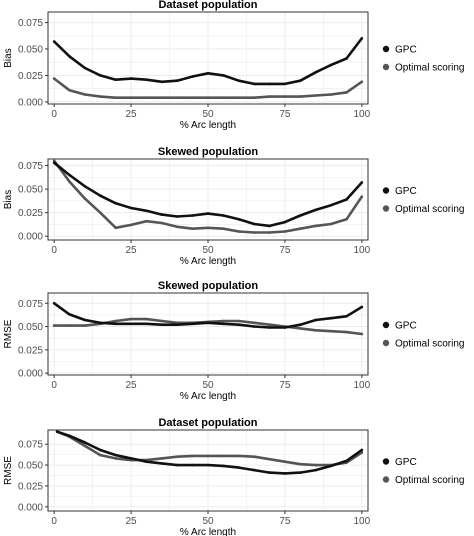 The width and height of the screenshot is (474, 536). Describe the element at coordinates (207, 5) in the screenshot. I see `chart-title: Dataset population` at that location.